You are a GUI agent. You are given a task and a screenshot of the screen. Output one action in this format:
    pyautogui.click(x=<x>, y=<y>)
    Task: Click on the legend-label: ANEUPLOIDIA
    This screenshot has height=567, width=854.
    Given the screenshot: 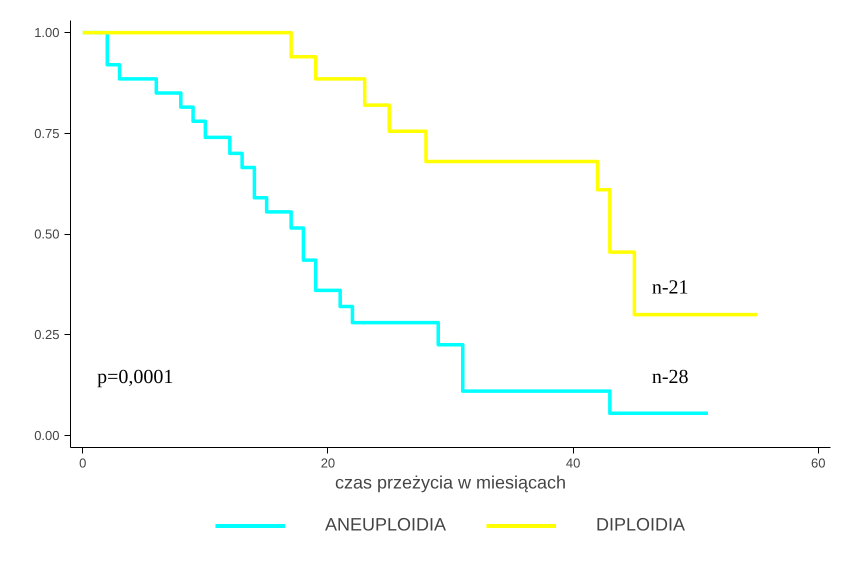 What is the action you would take?
    pyautogui.click(x=385, y=525)
    